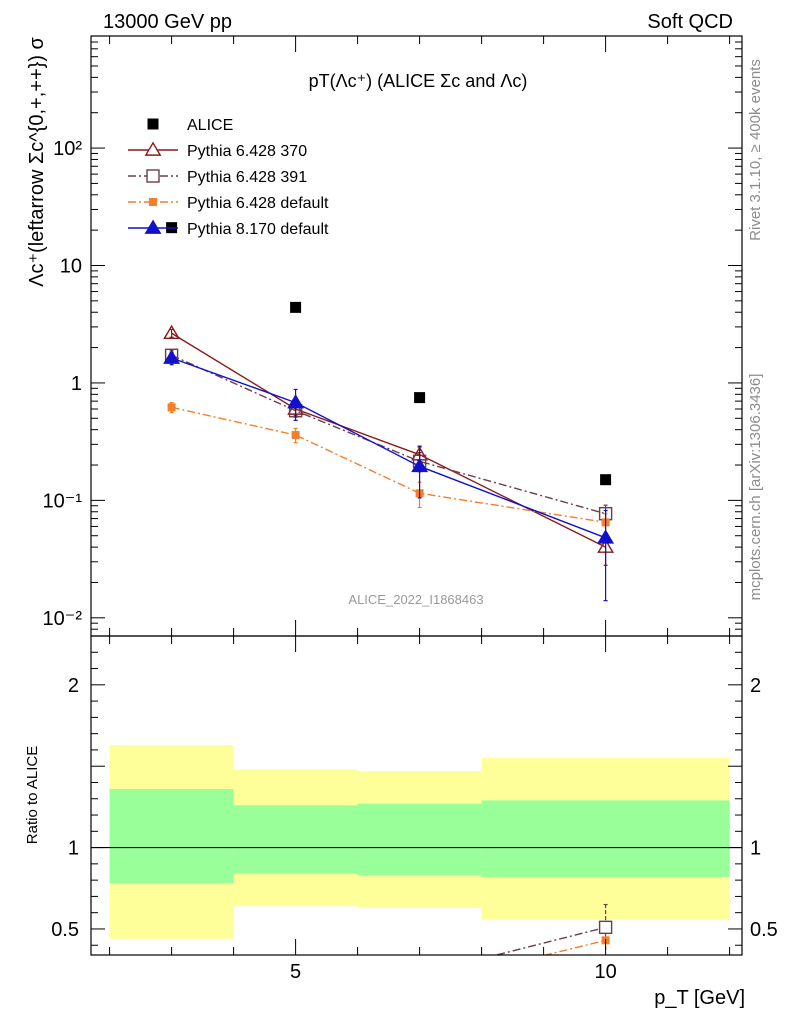 The image size is (786, 1024). What do you see at coordinates (247, 151) in the screenshot?
I see `legend-label: Pythia 6.428 370` at bounding box center [247, 151].